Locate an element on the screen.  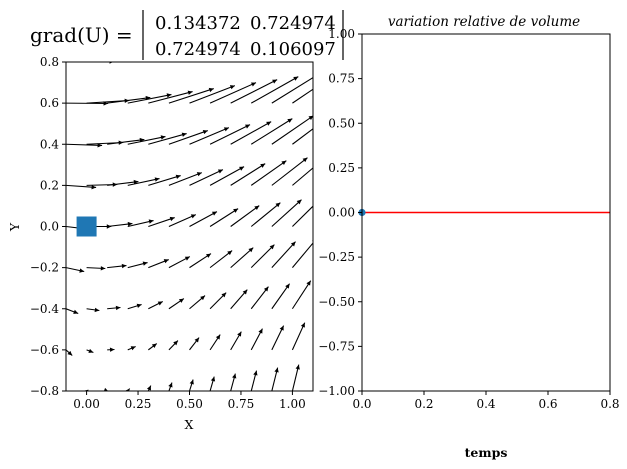
volume-title: variation relative de volume is located at coordinates (484, 22).